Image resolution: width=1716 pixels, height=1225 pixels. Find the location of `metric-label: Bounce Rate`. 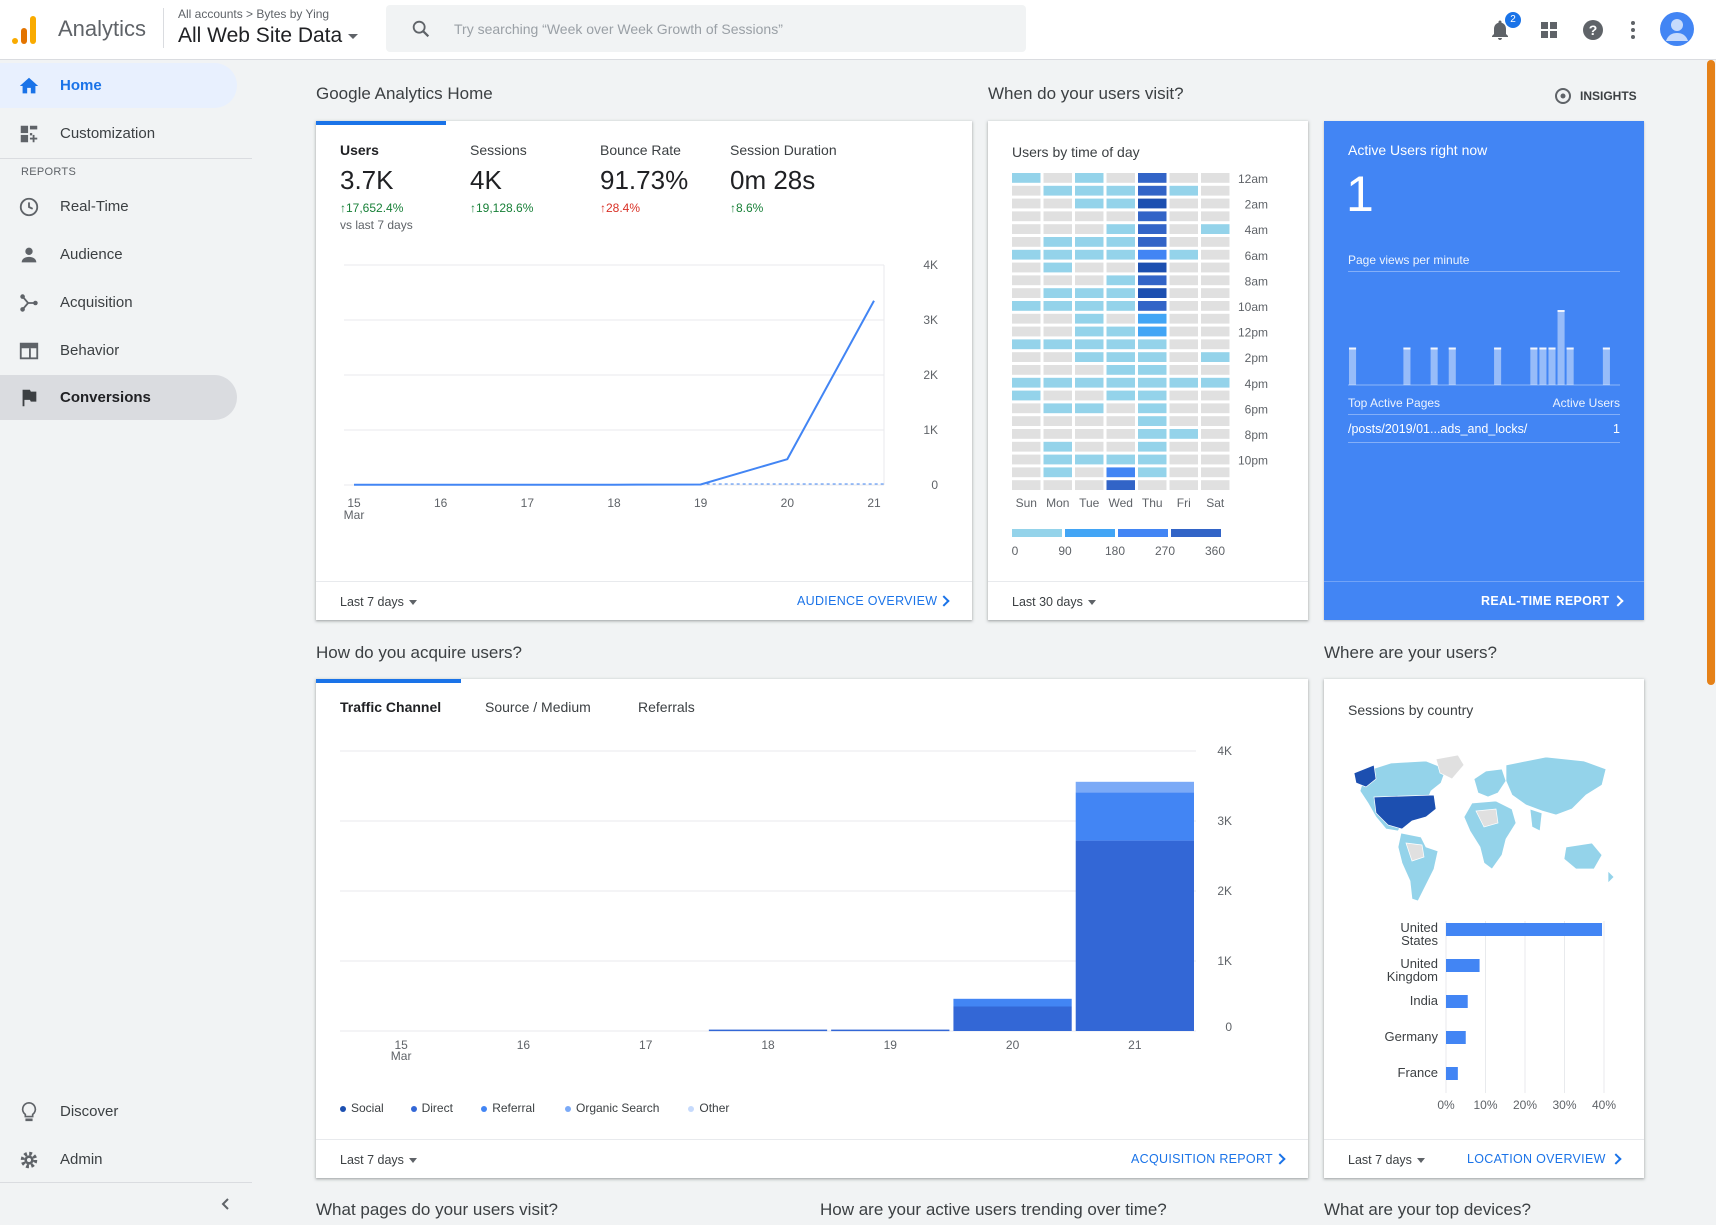

metric-label: Bounce Rate is located at coordinates (640, 150).